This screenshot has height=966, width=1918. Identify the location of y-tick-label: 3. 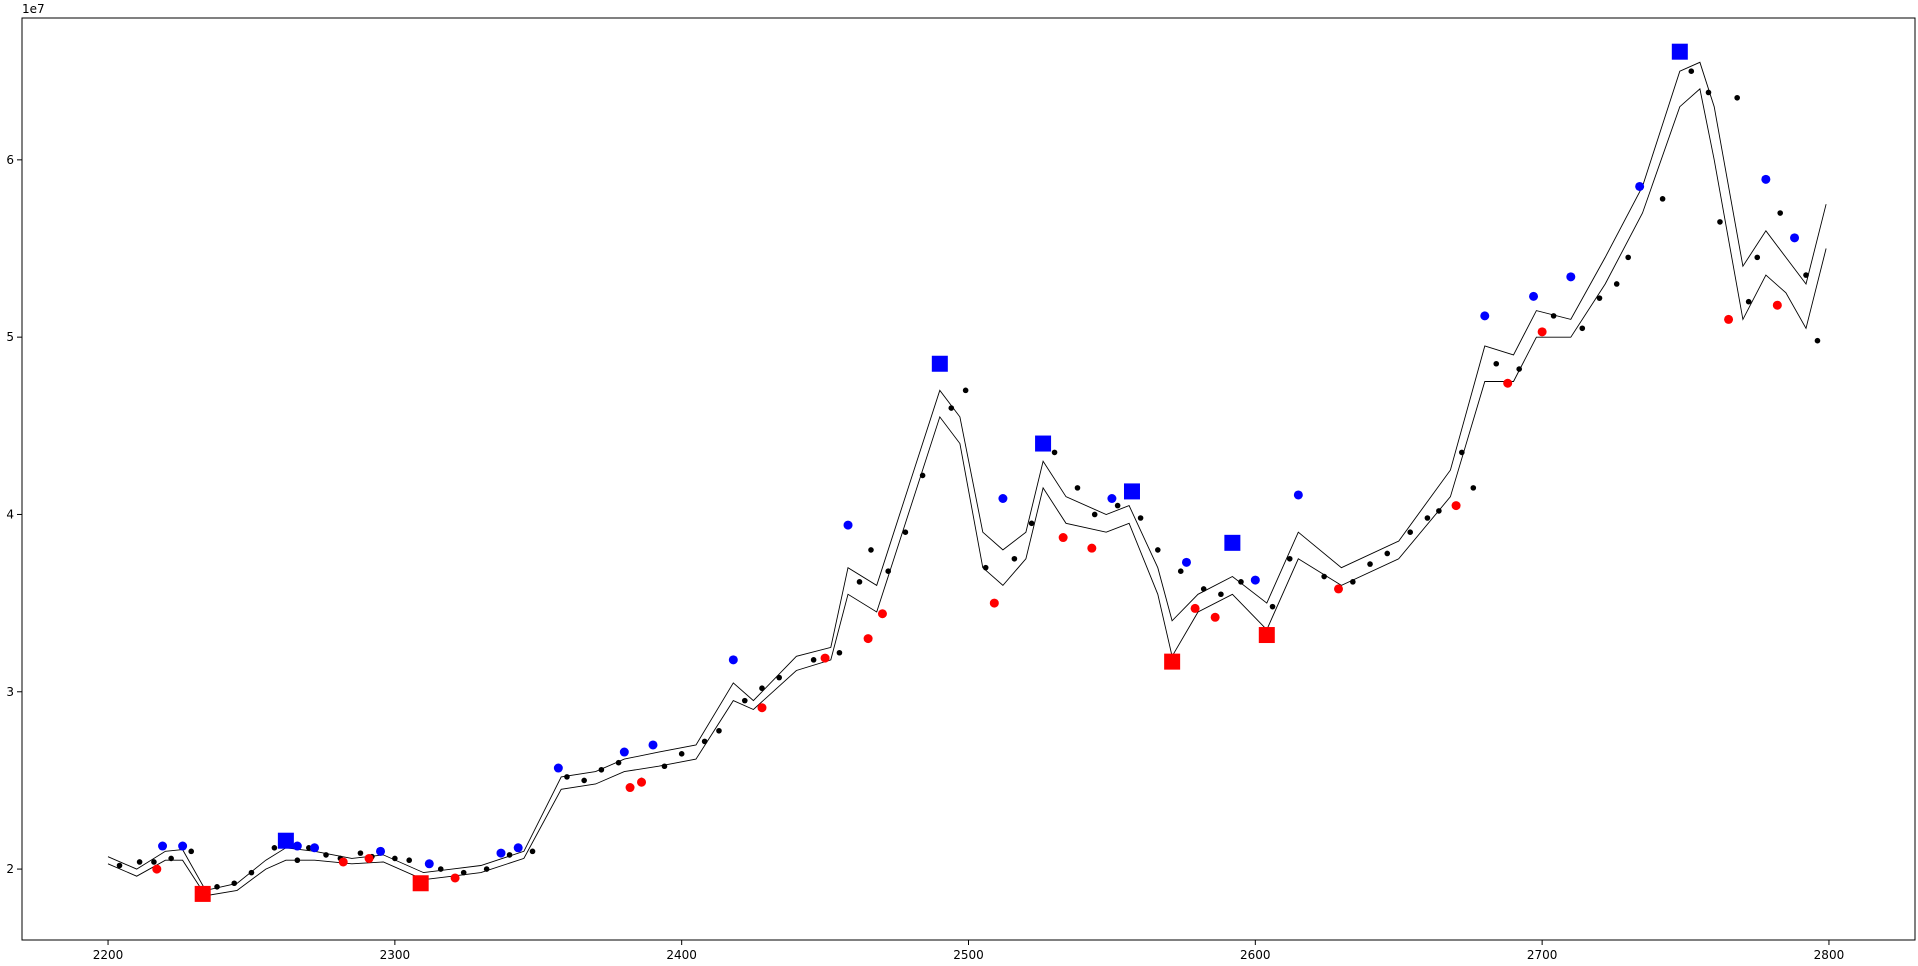
(10, 692).